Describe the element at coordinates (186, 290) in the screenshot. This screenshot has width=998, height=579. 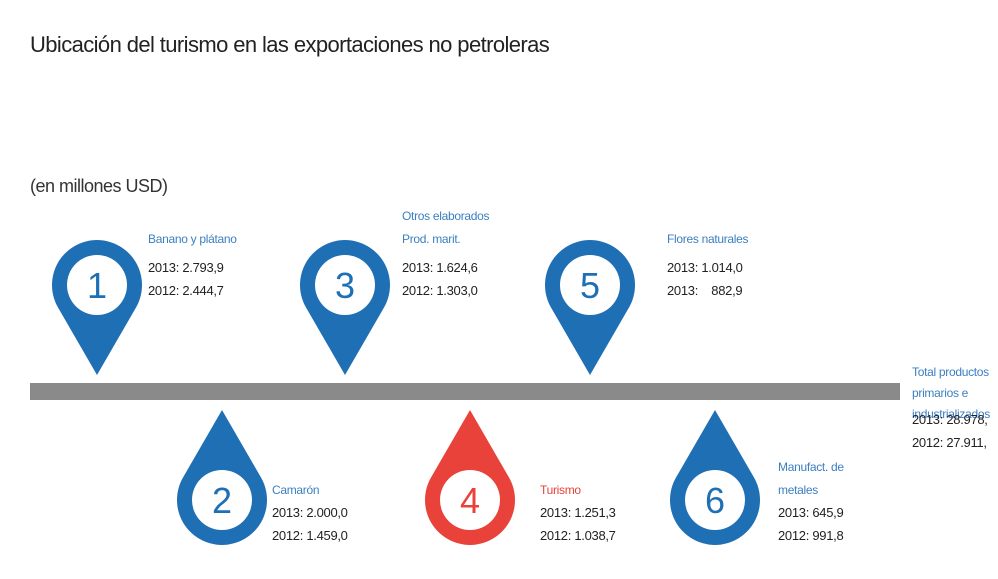
I see `pin-value: 2012: 2.444,7` at that location.